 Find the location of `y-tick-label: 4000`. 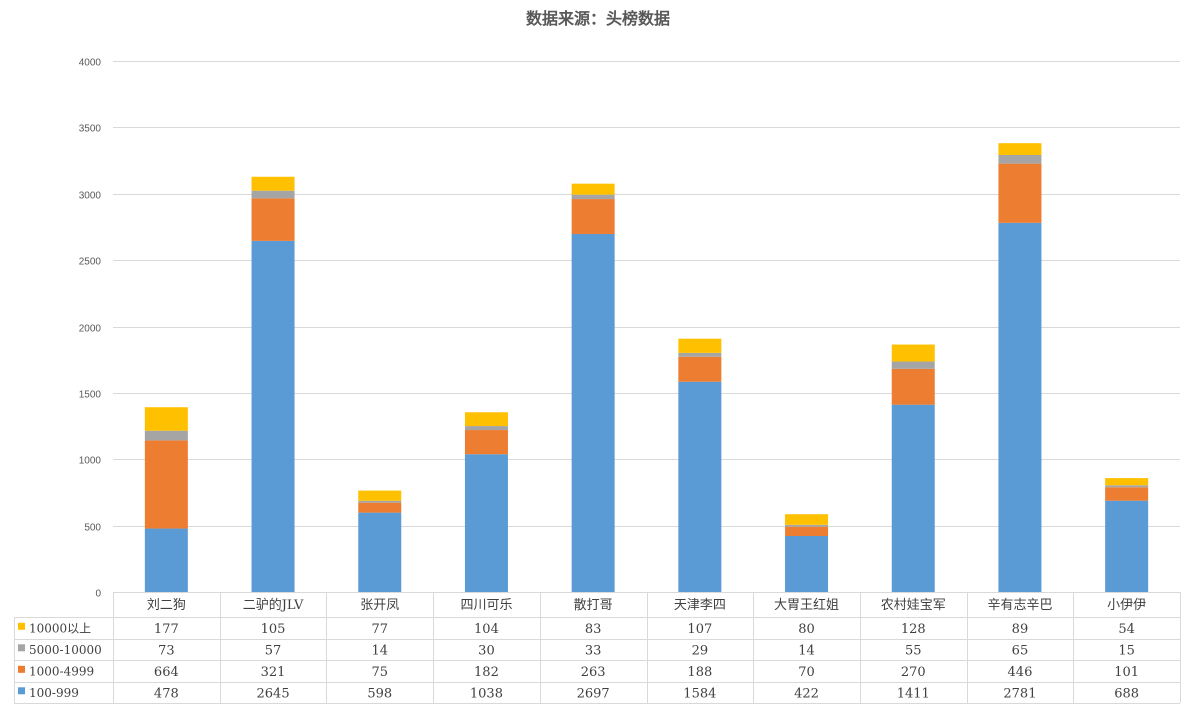

y-tick-label: 4000 is located at coordinates (90, 63).